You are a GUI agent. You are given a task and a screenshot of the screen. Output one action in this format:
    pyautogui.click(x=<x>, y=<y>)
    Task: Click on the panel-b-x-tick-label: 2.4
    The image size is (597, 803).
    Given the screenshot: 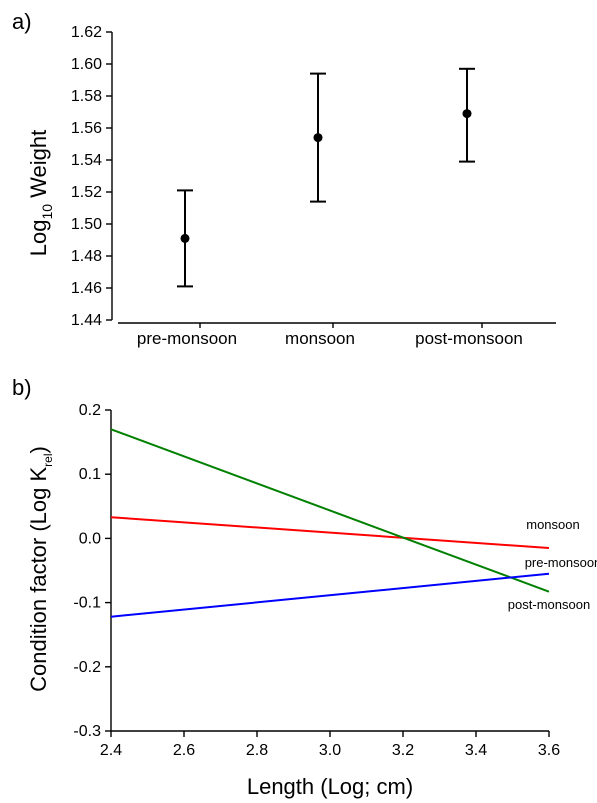 What is the action you would take?
    pyautogui.click(x=111, y=750)
    